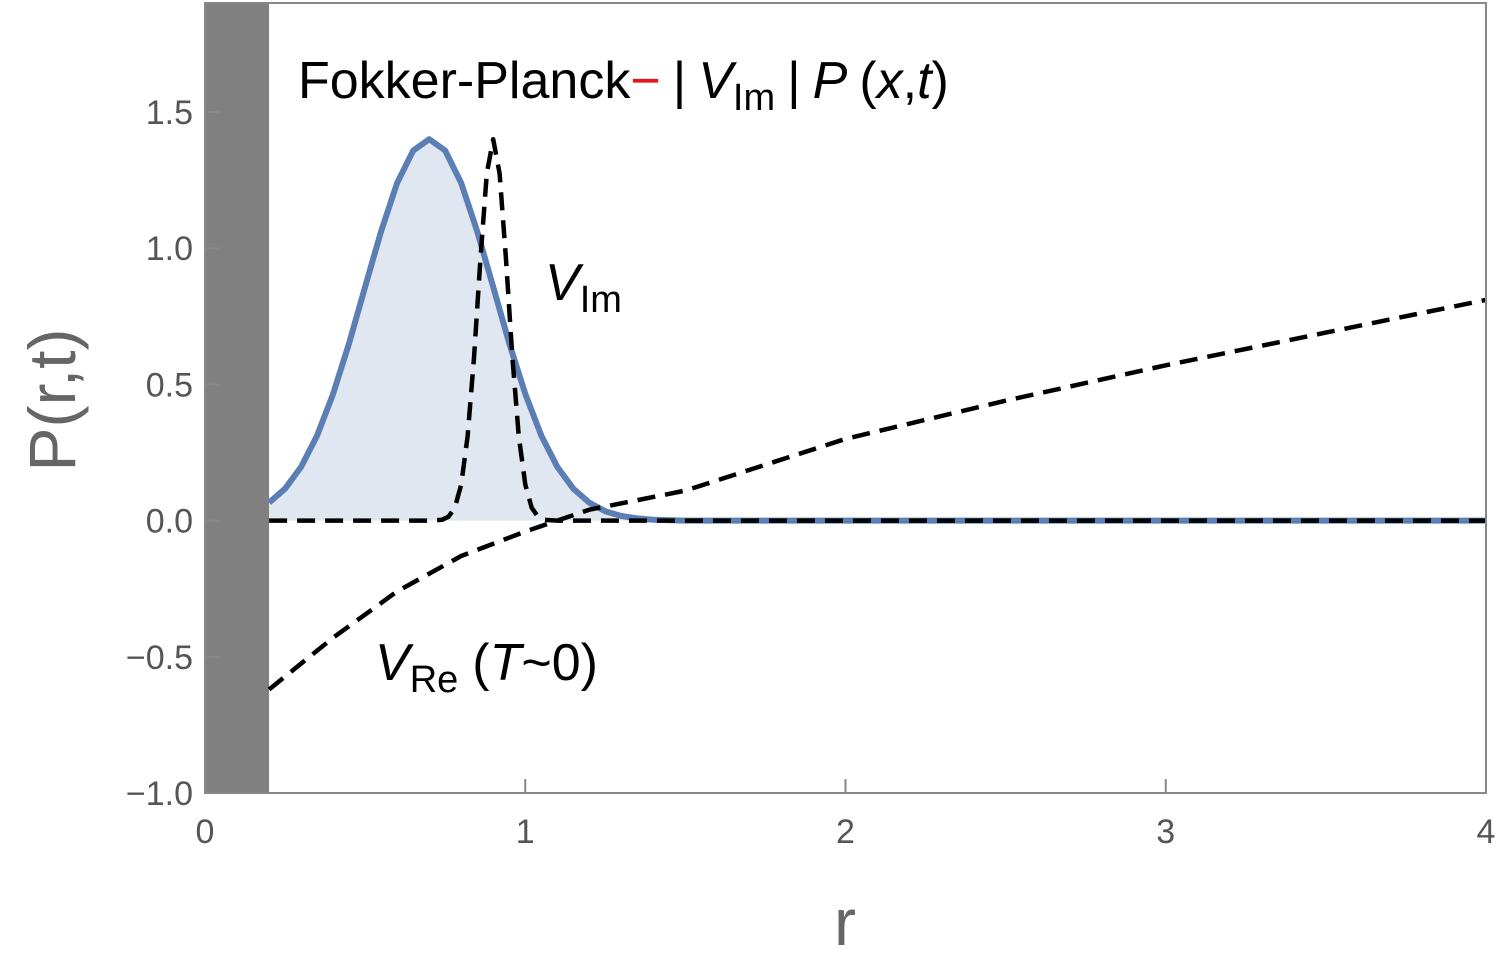  What do you see at coordinates (481, 663) in the screenshot?
I see `annotation-part: (` at bounding box center [481, 663].